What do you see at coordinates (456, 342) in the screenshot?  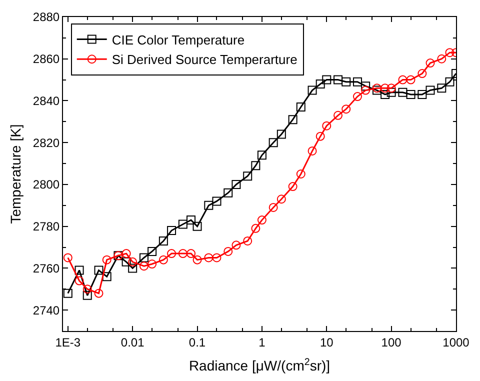 I see `x-tick-label: 1000` at bounding box center [456, 342].